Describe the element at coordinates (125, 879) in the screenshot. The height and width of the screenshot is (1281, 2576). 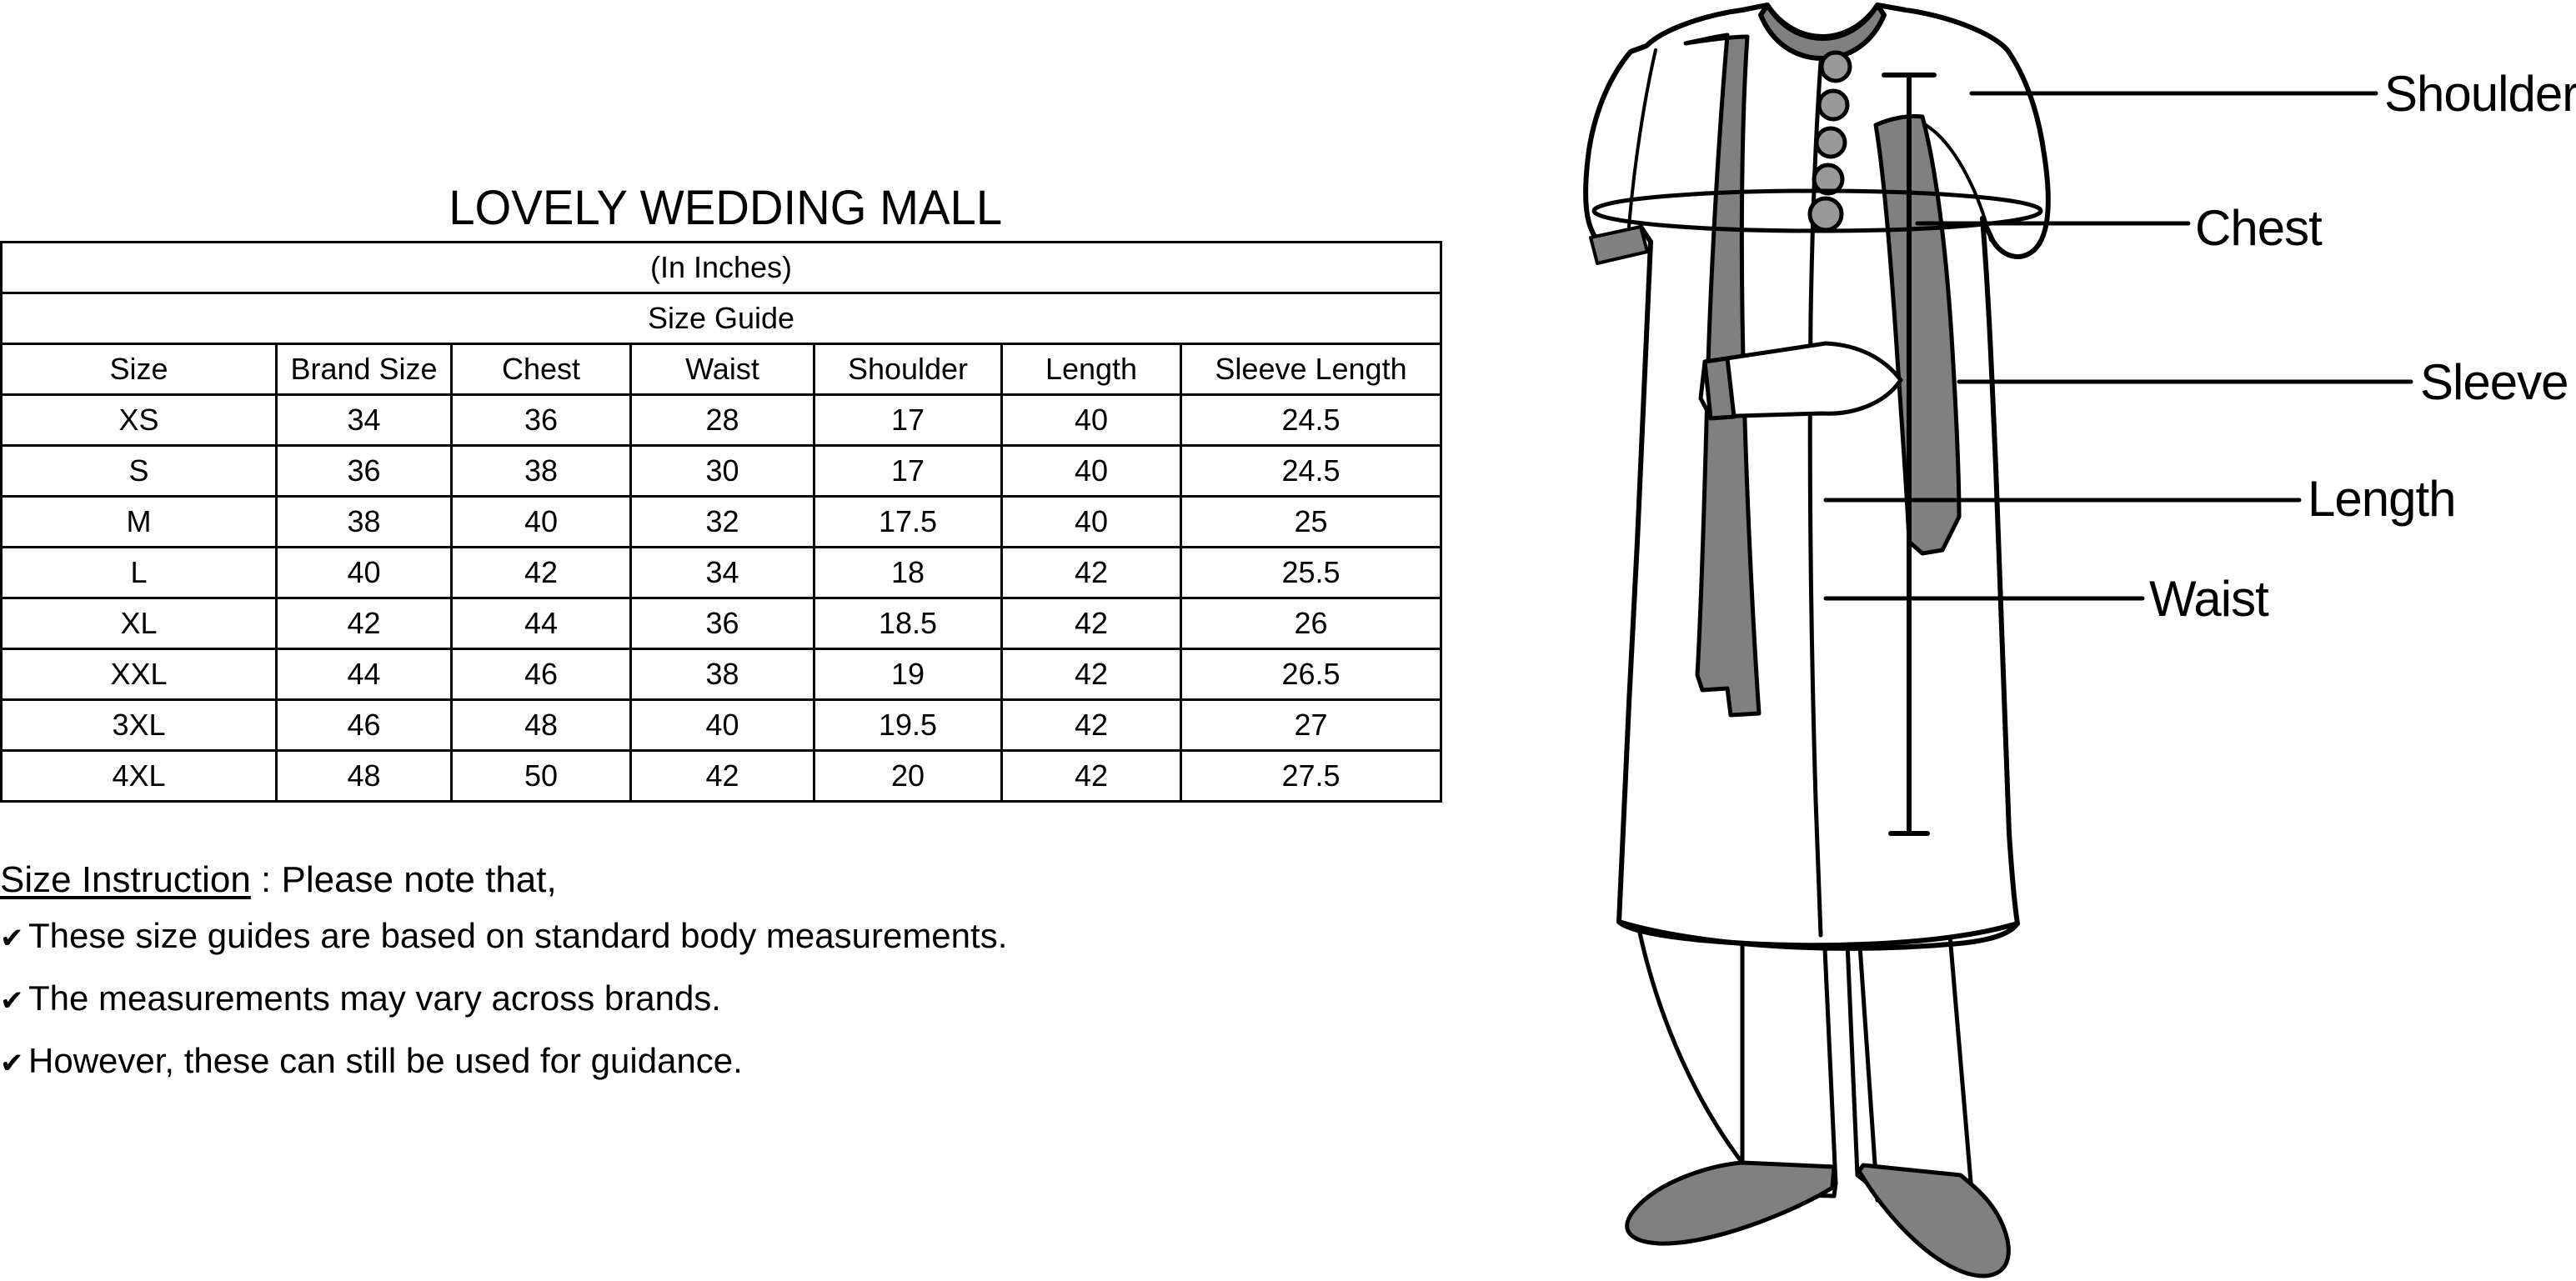
I see `size-instruction-heading-underlined: Size Instruction` at that location.